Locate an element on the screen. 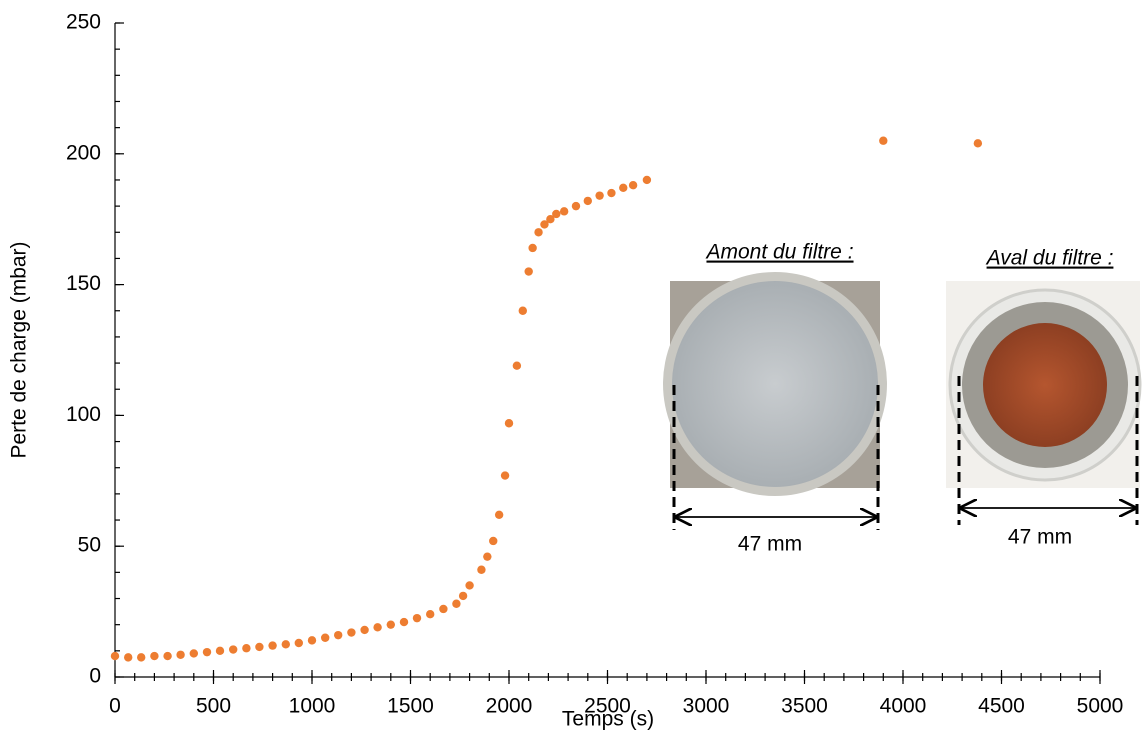 The height and width of the screenshot is (733, 1146). y-tick-label: 150 is located at coordinates (83, 283).